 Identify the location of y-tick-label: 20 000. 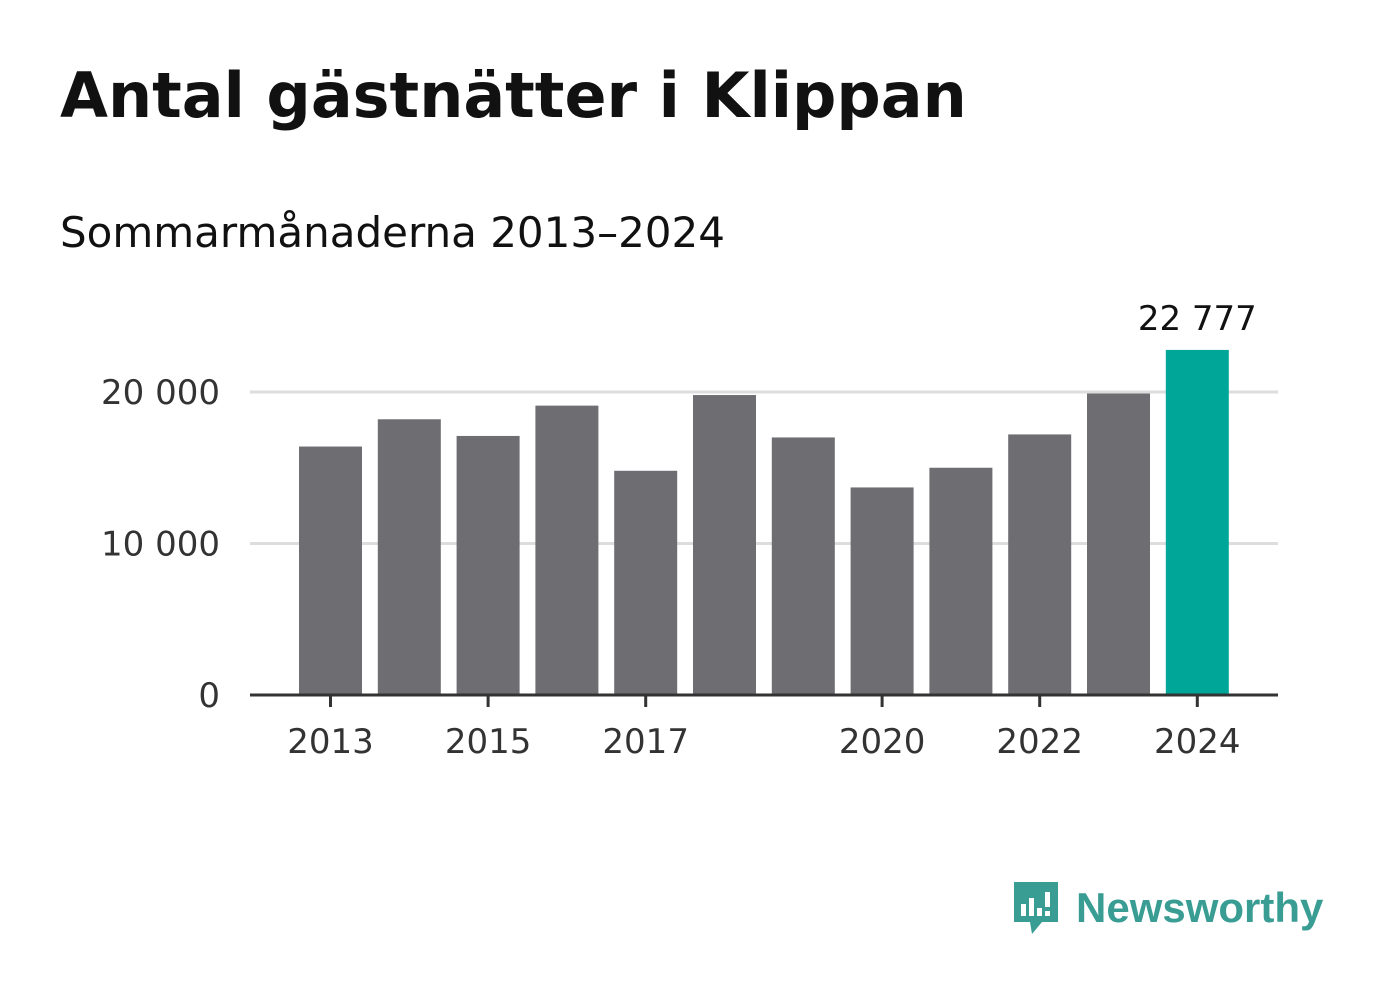
(160, 393).